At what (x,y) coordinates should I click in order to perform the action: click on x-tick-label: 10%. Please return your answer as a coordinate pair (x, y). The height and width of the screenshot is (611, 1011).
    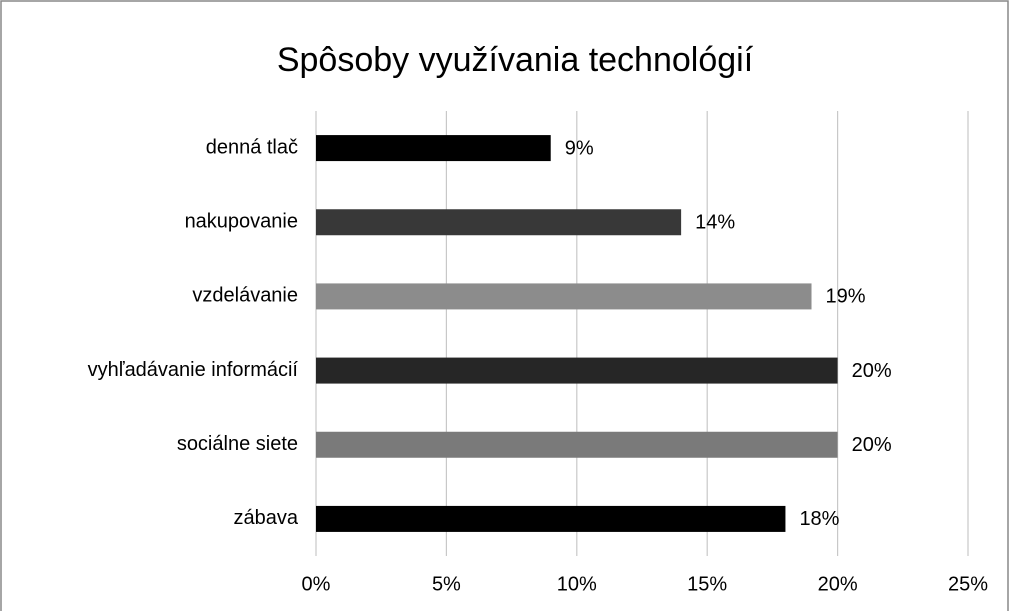
    Looking at the image, I should click on (577, 584).